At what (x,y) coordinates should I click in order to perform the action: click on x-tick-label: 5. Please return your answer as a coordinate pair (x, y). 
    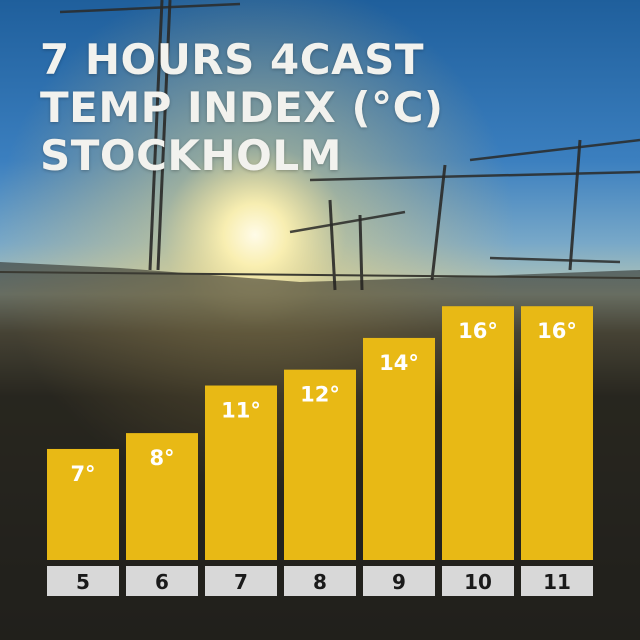
    Looking at the image, I should click on (83, 582).